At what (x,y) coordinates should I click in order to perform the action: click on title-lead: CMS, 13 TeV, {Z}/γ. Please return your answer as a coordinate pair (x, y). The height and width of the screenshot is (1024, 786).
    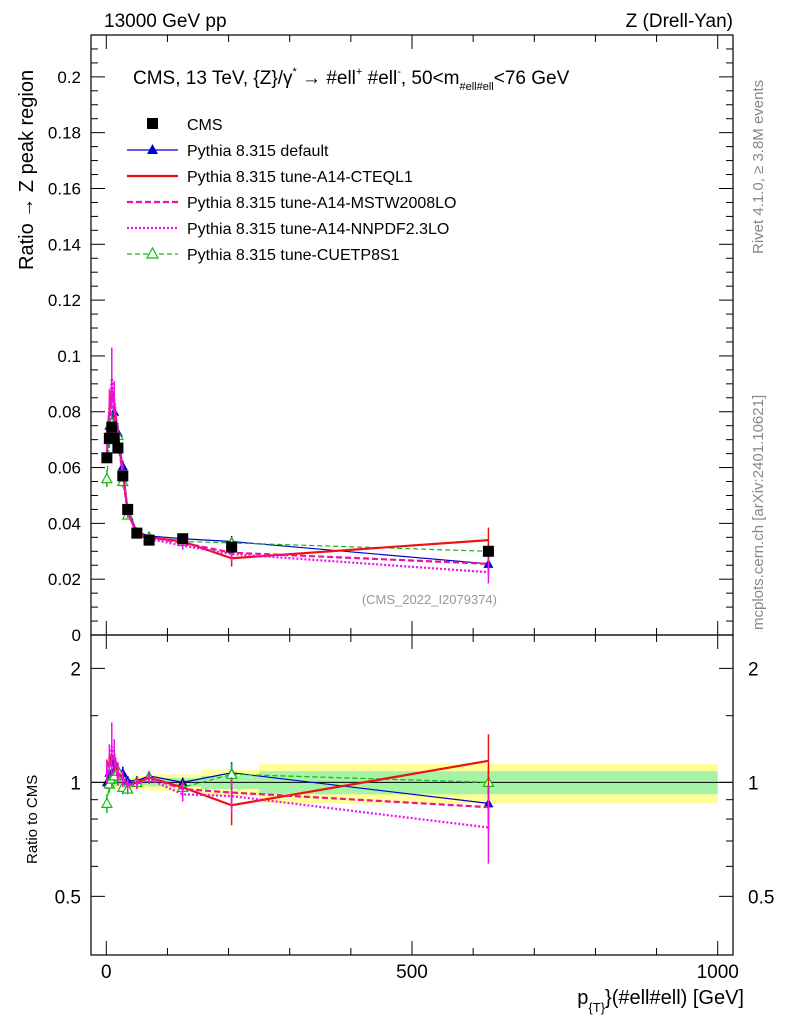
    Looking at the image, I should click on (213, 78).